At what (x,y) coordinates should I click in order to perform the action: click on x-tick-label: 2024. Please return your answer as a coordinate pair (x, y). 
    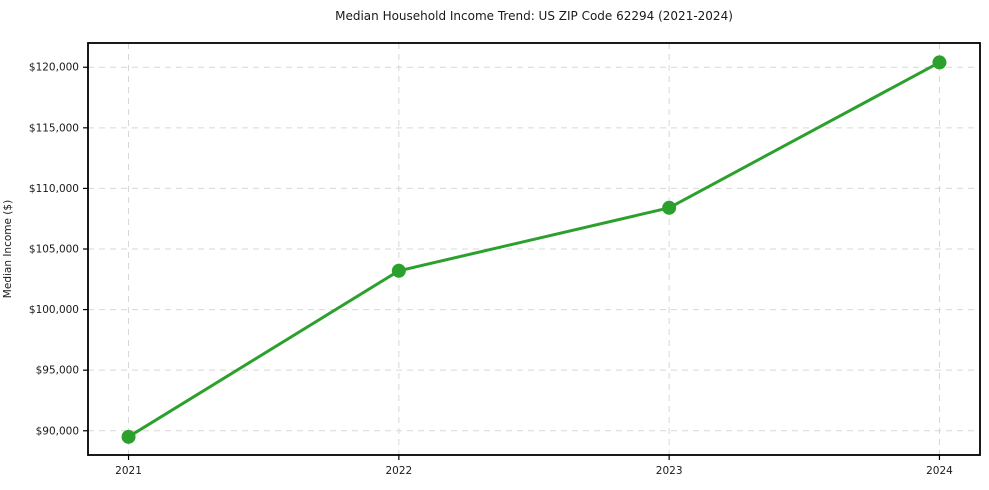
    Looking at the image, I should click on (939, 471).